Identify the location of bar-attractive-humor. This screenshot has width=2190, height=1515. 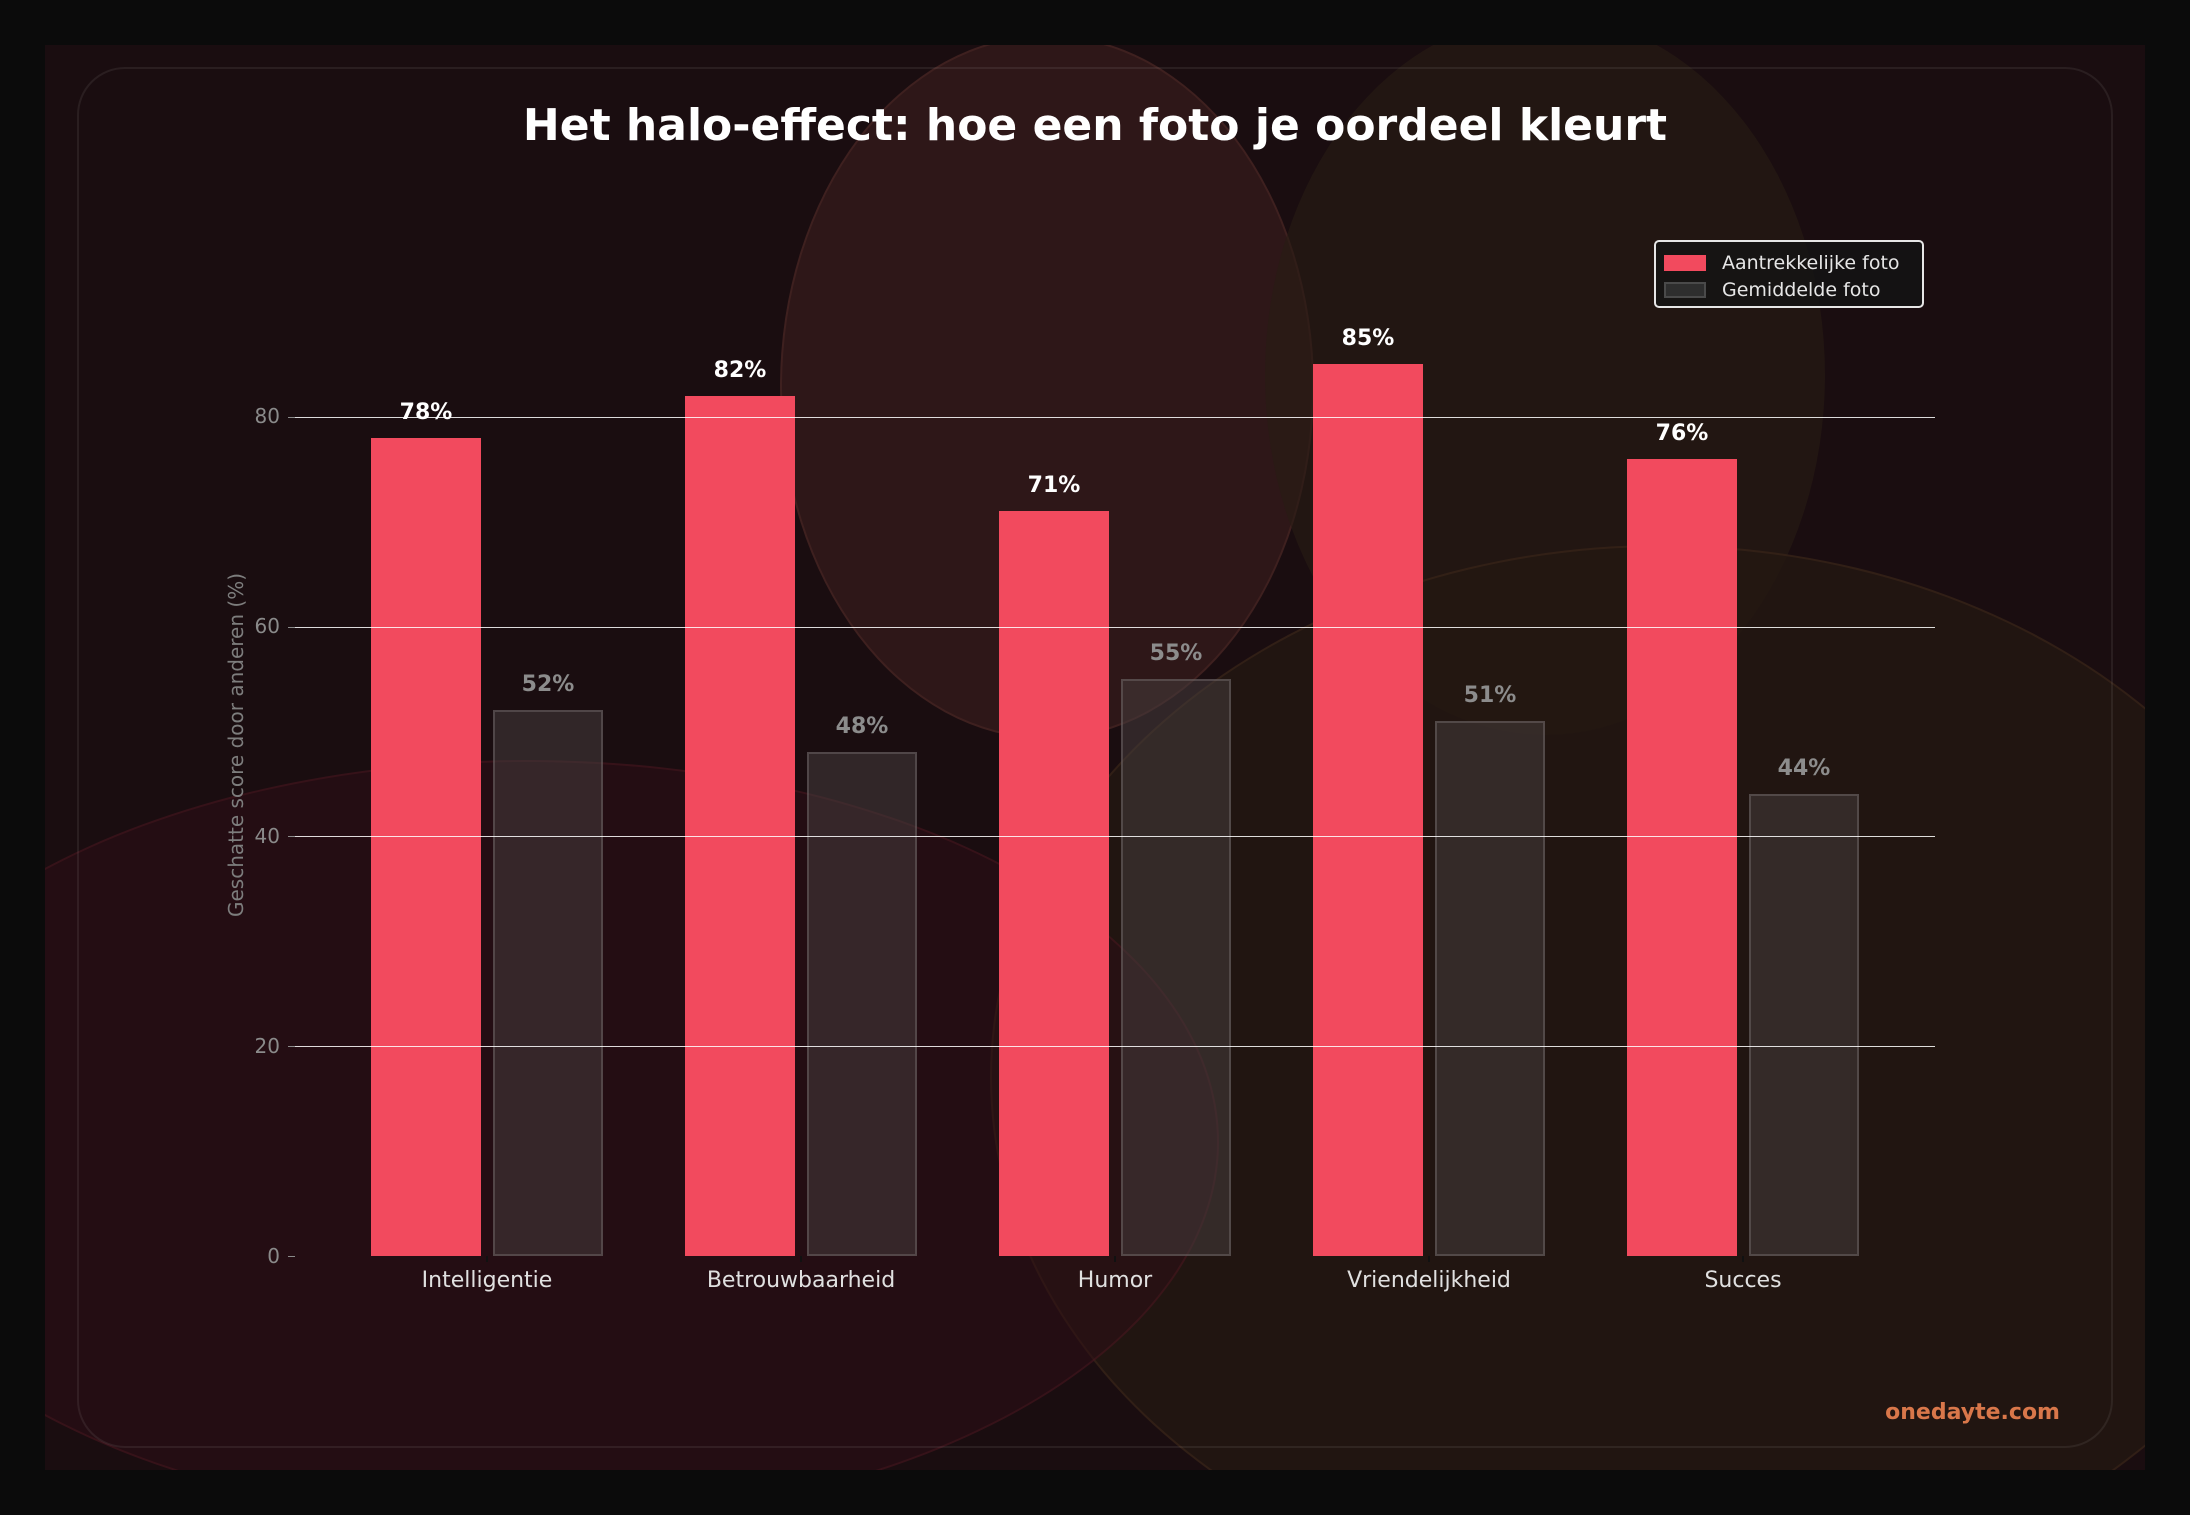
(1054, 883).